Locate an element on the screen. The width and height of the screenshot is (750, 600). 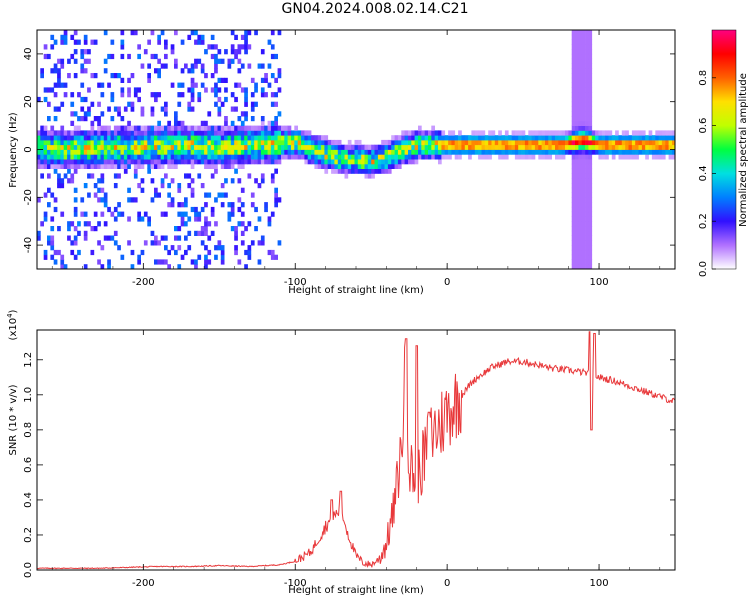
x-tick-label: 100 is located at coordinates (599, 583).